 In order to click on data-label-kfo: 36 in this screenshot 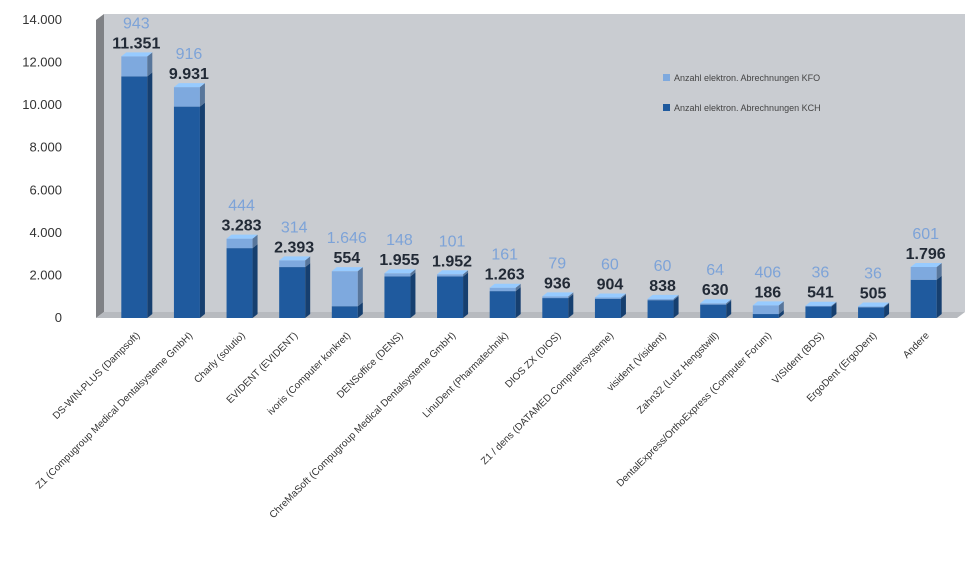, I will do `click(873, 273)`.